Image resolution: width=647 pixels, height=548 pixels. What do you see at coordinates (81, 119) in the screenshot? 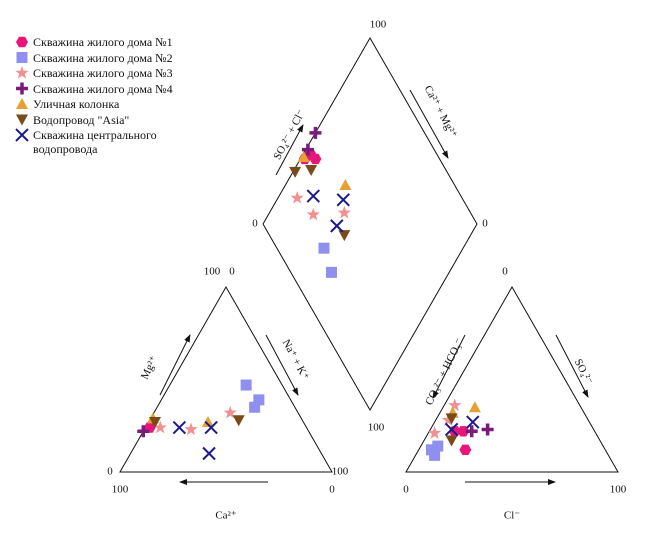
I see `legend-label: Водопровод "Asia"` at bounding box center [81, 119].